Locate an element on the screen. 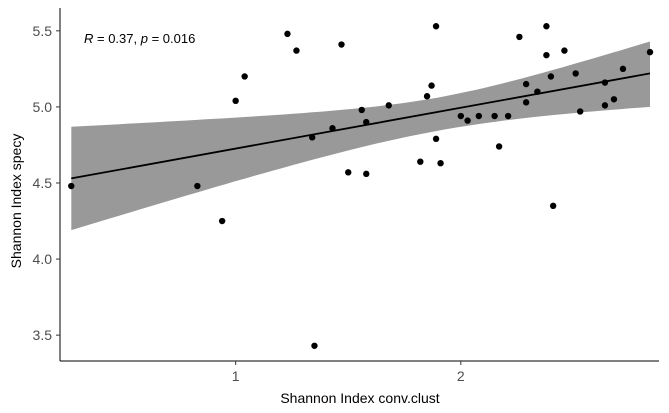 The height and width of the screenshot is (413, 669). y-tick-label: 3.5 is located at coordinates (43, 335).